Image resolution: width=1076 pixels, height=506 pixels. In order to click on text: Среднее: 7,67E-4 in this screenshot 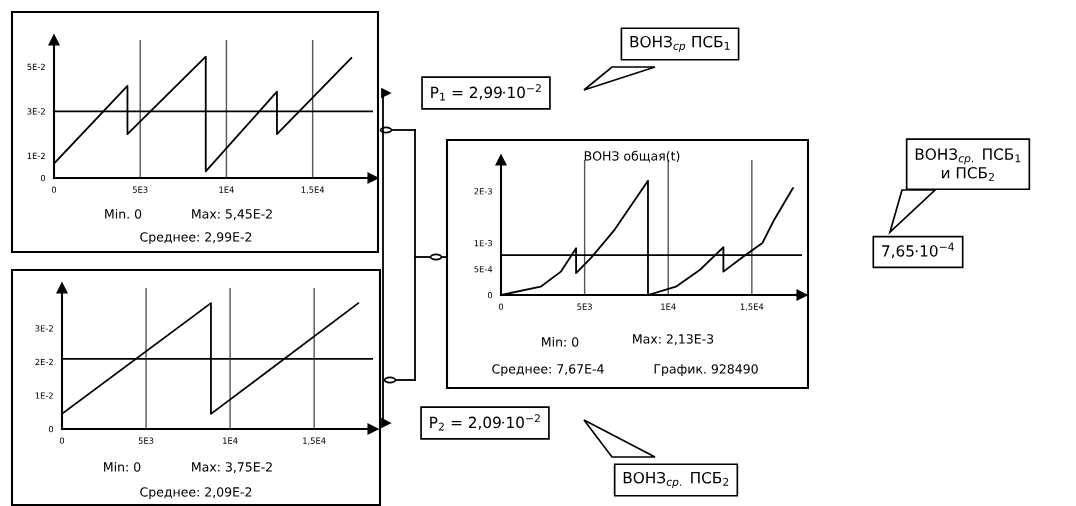, I will do `click(548, 370)`.